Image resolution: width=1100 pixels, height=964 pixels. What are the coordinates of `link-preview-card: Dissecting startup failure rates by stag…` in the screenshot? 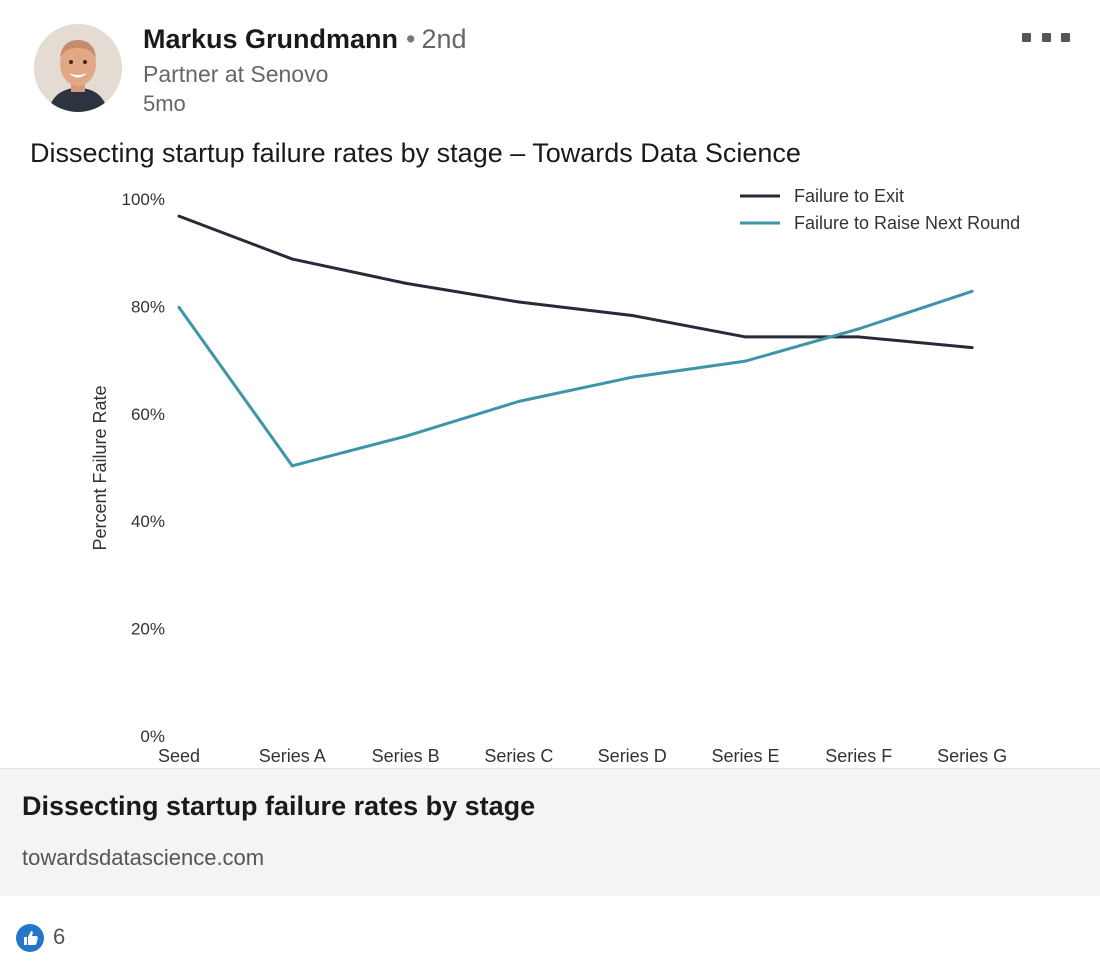 It's located at (550, 832).